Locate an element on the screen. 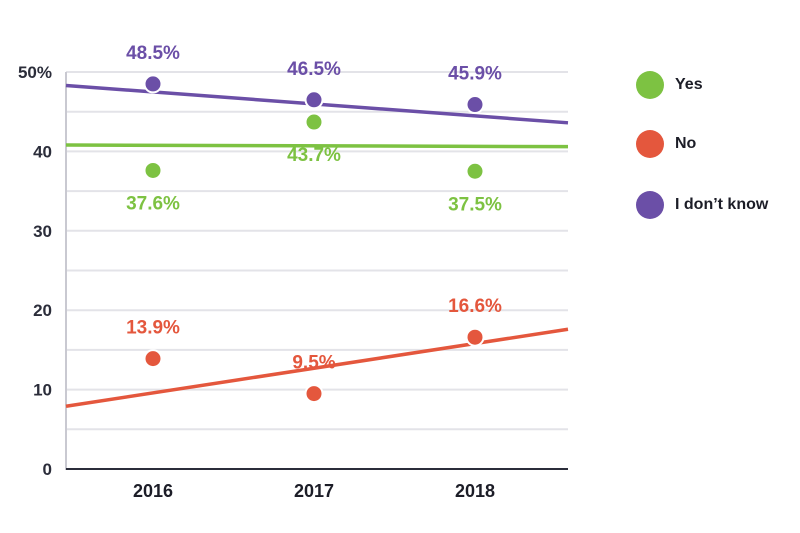 The width and height of the screenshot is (800, 533). y-tick-label: 0 is located at coordinates (47, 469).